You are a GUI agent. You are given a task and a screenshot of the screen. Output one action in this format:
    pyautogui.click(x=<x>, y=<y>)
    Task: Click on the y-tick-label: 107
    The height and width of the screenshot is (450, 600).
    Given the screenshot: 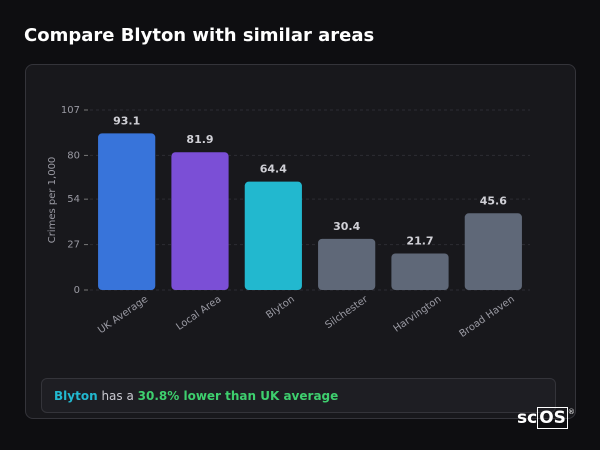 What is the action you would take?
    pyautogui.click(x=70, y=110)
    